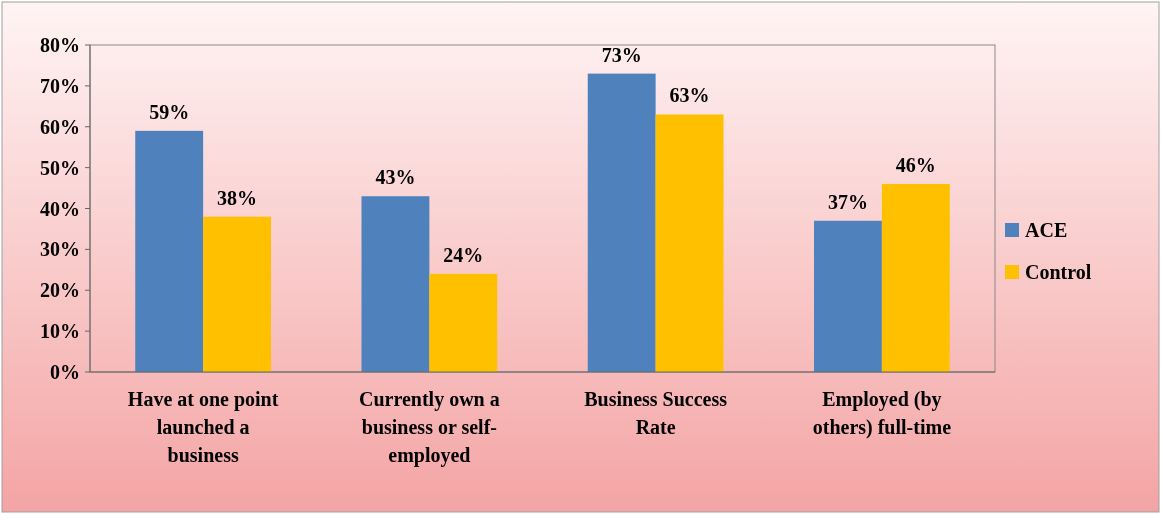 The width and height of the screenshot is (1161, 514). Describe the element at coordinates (60, 126) in the screenshot. I see `y-tick-label: 60%` at that location.